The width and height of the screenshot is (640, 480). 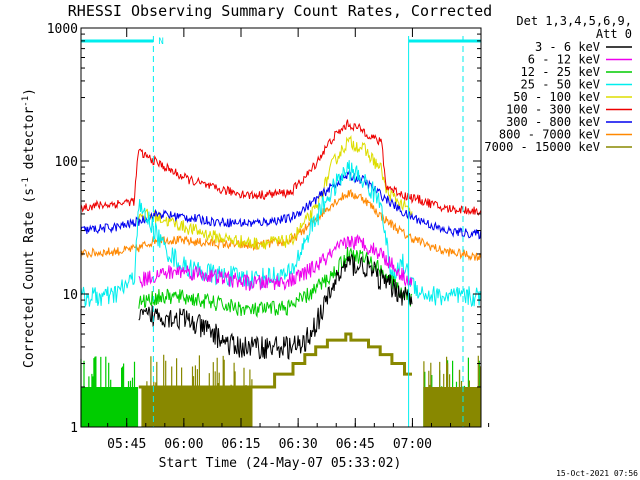 I want to click on y-tick-label-0: 1, so click(x=74, y=428).